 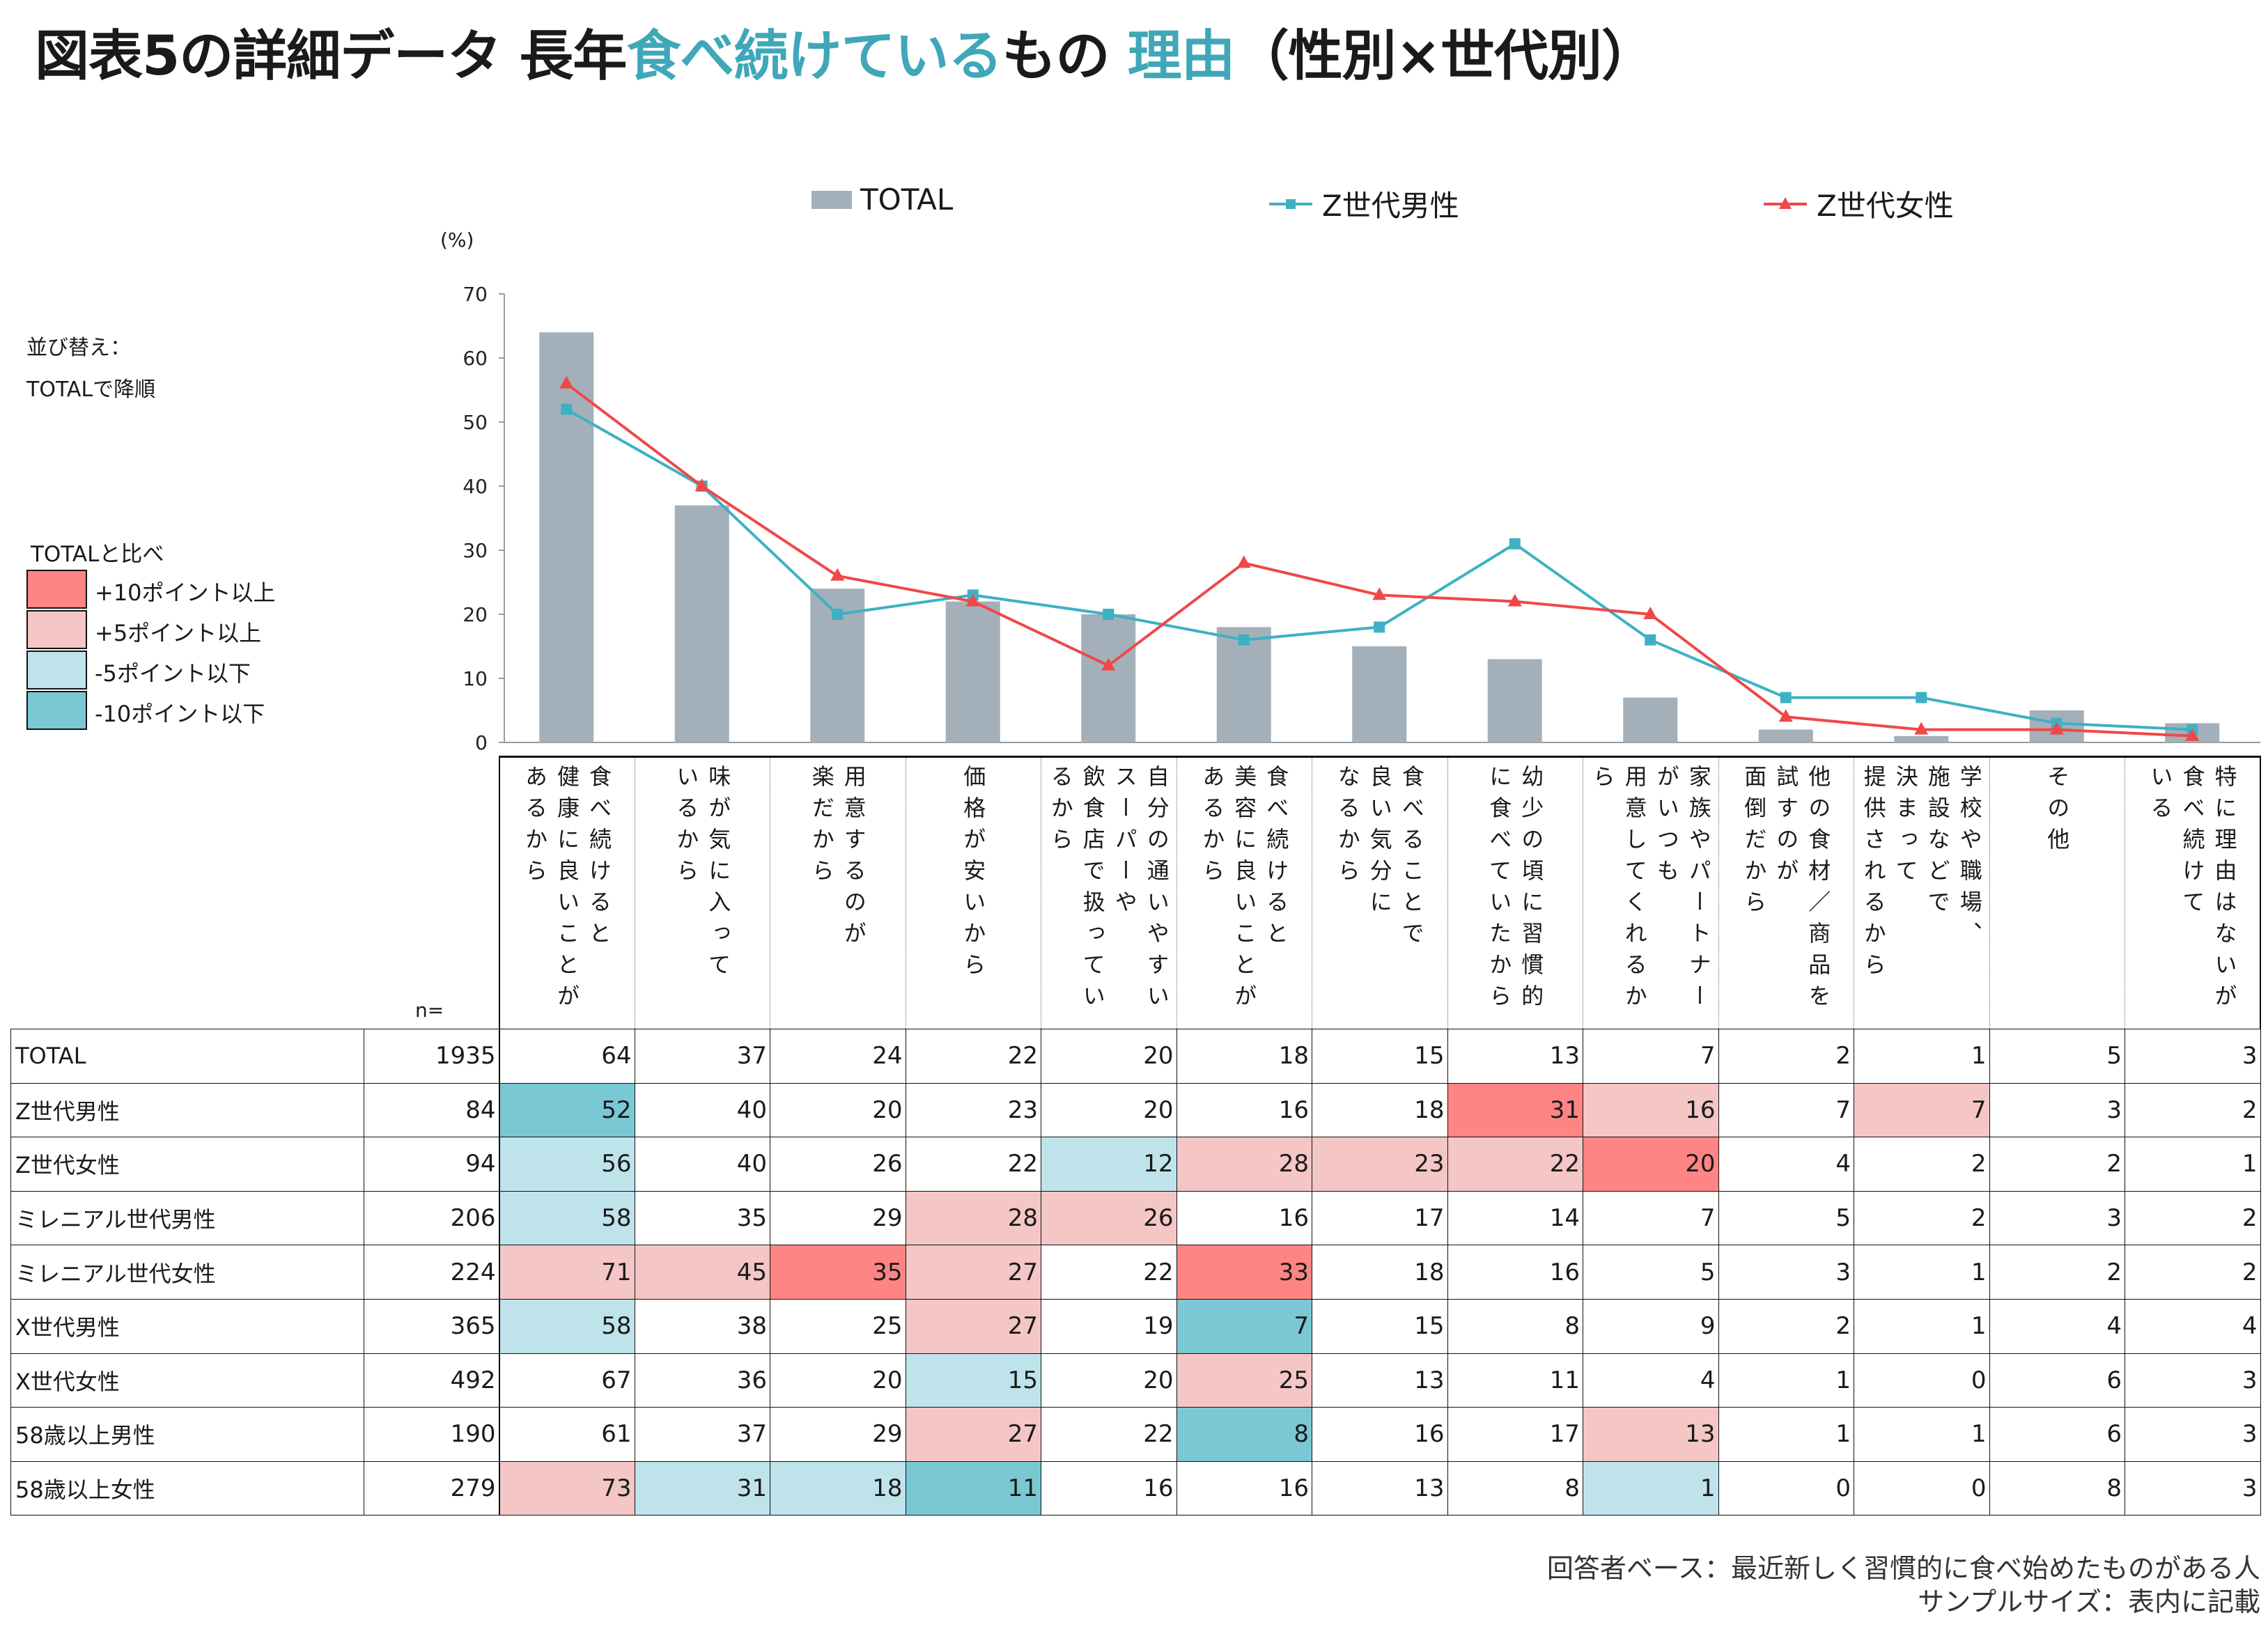 What do you see at coordinates (567, 1488) in the screenshot?
I see `table-cell: 73` at bounding box center [567, 1488].